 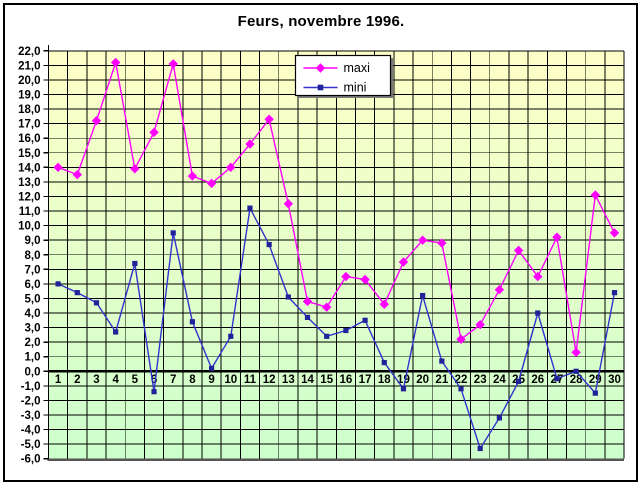 What do you see at coordinates (321, 21) in the screenshot?
I see `chart-title: Feurs, novembre 1996.` at bounding box center [321, 21].